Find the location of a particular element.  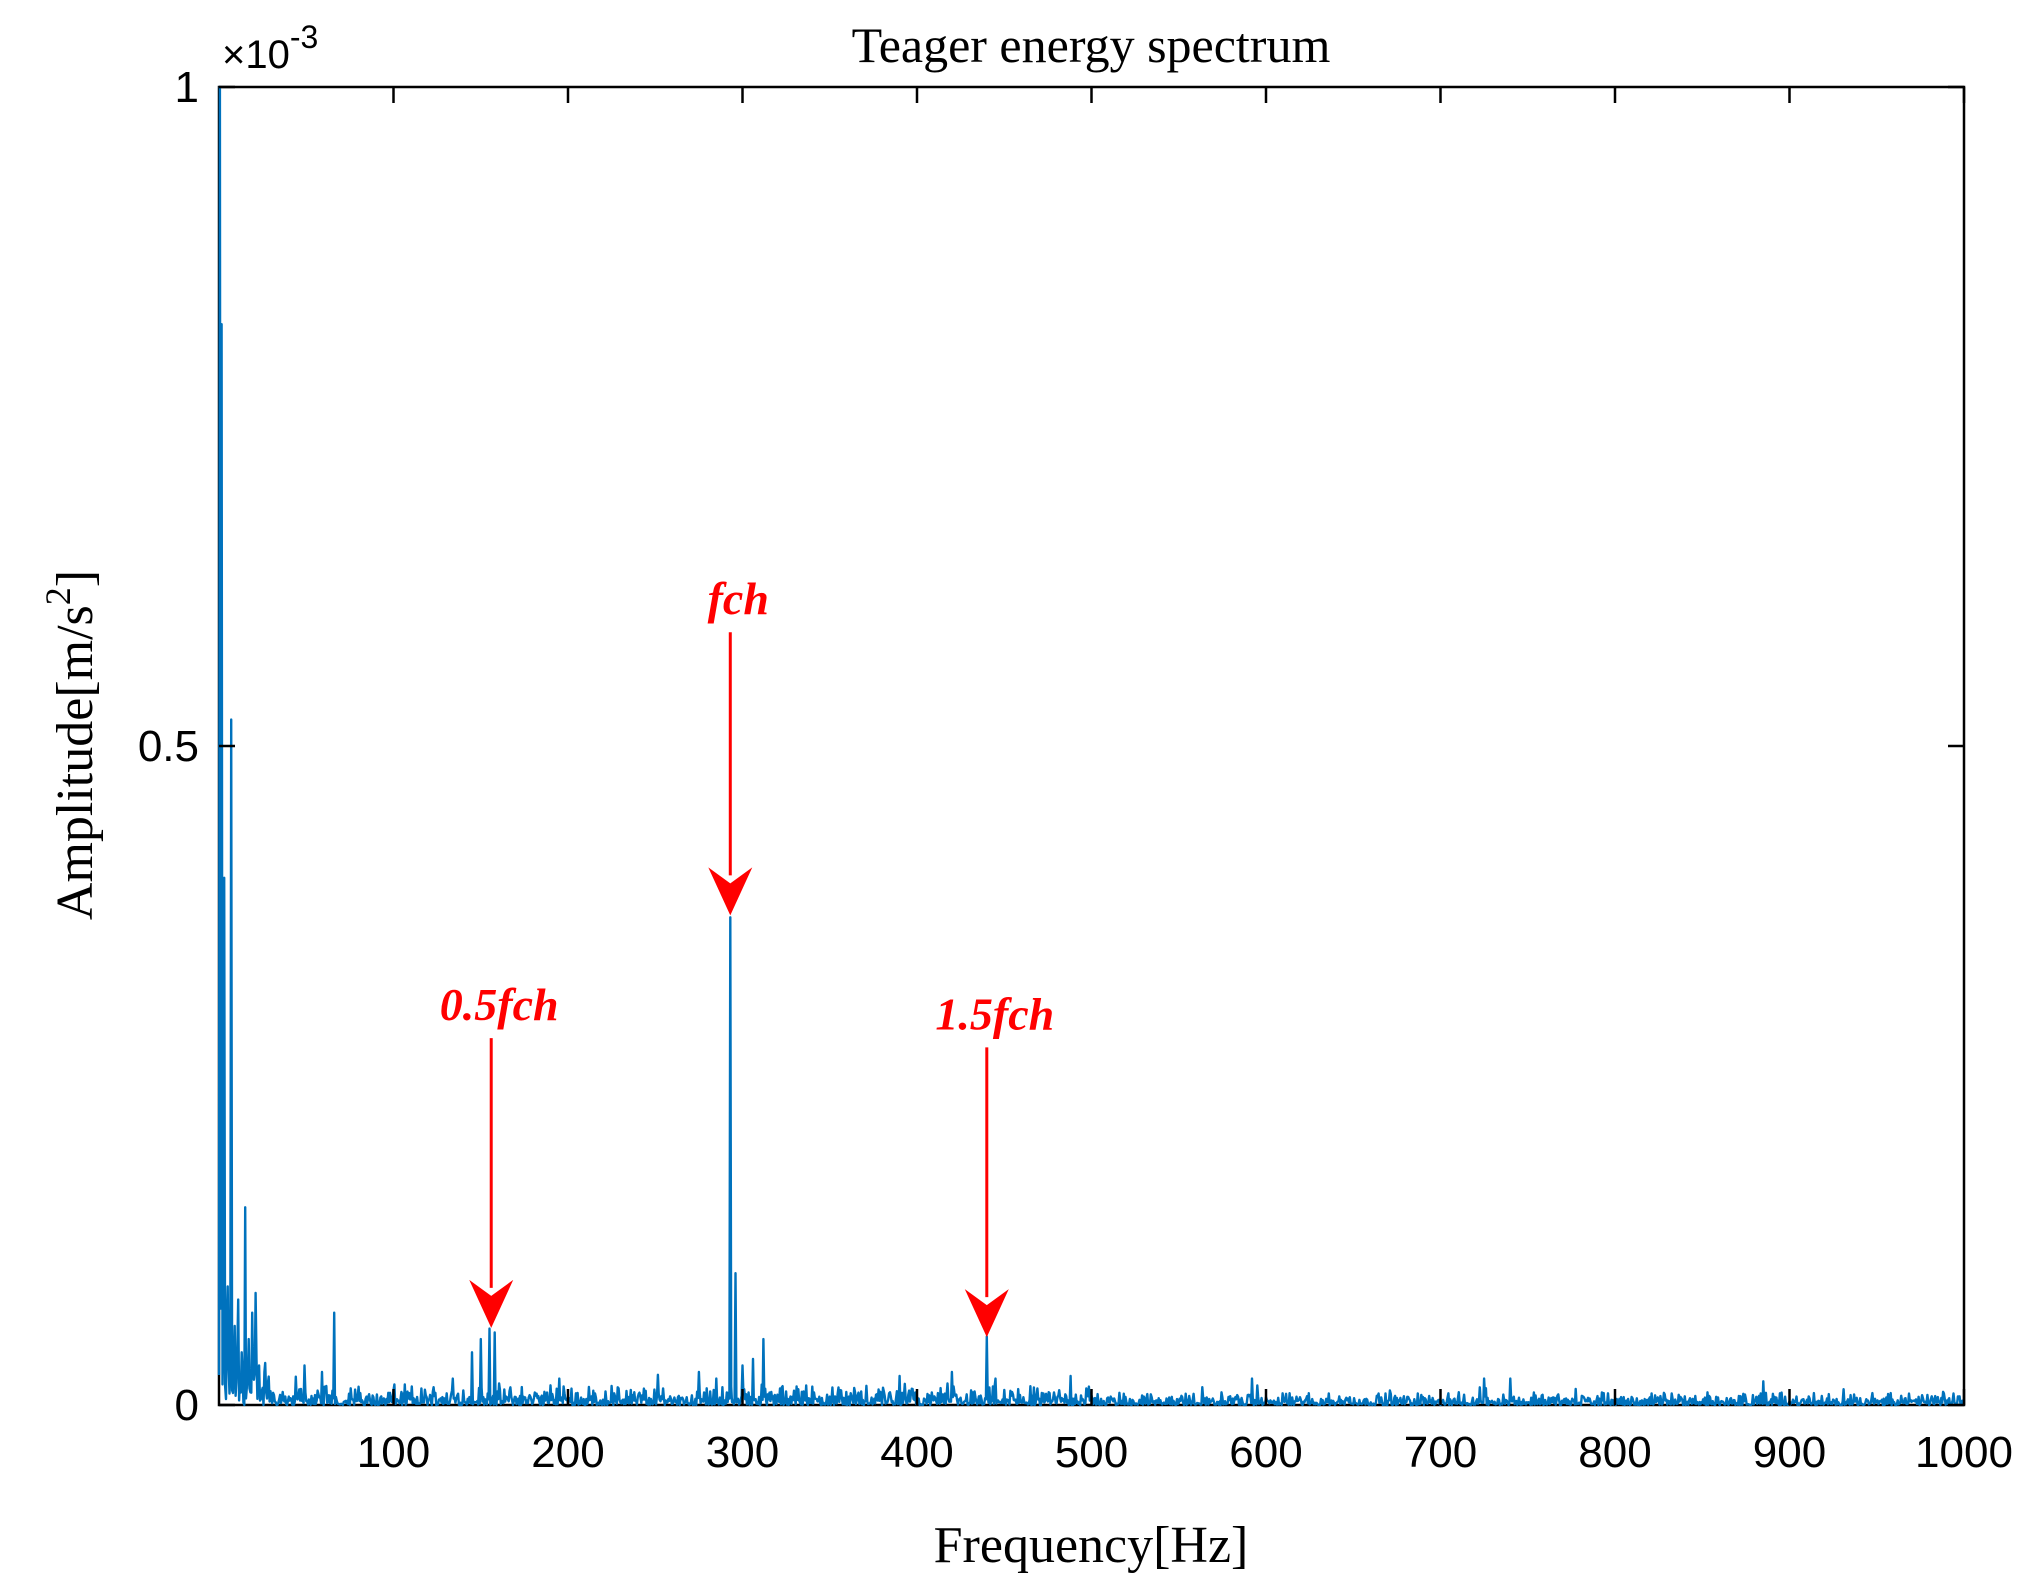

annotation-label: fch is located at coordinates (738, 598).